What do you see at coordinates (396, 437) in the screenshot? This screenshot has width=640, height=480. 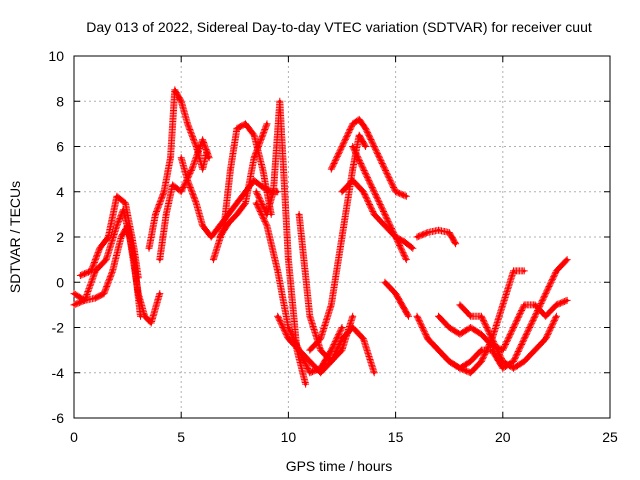 I see `x-tick-label: 15` at bounding box center [396, 437].